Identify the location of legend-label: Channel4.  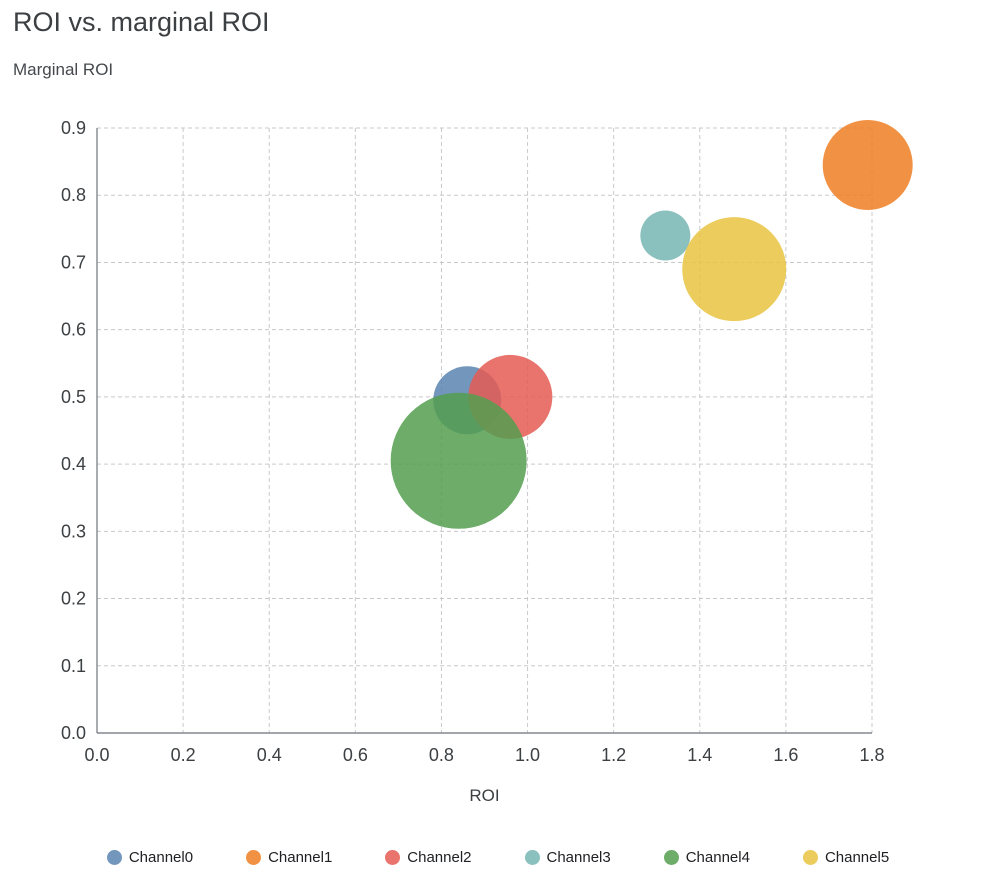
(717, 857).